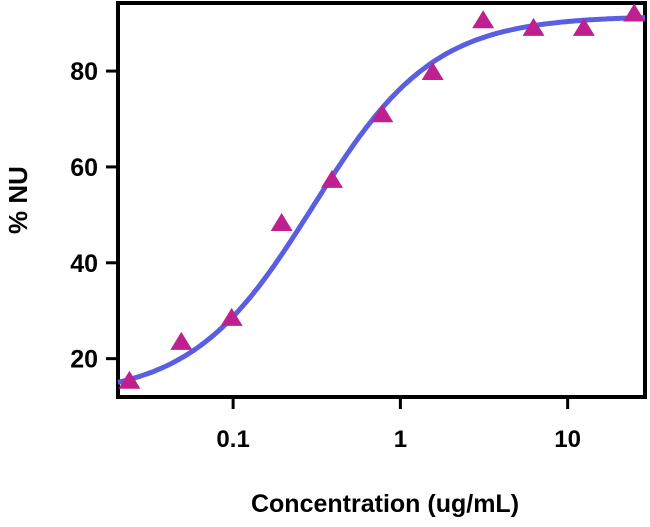 The width and height of the screenshot is (650, 527). What do you see at coordinates (94, 216) in the screenshot?
I see `y-axis: 20 40 60 80` at bounding box center [94, 216].